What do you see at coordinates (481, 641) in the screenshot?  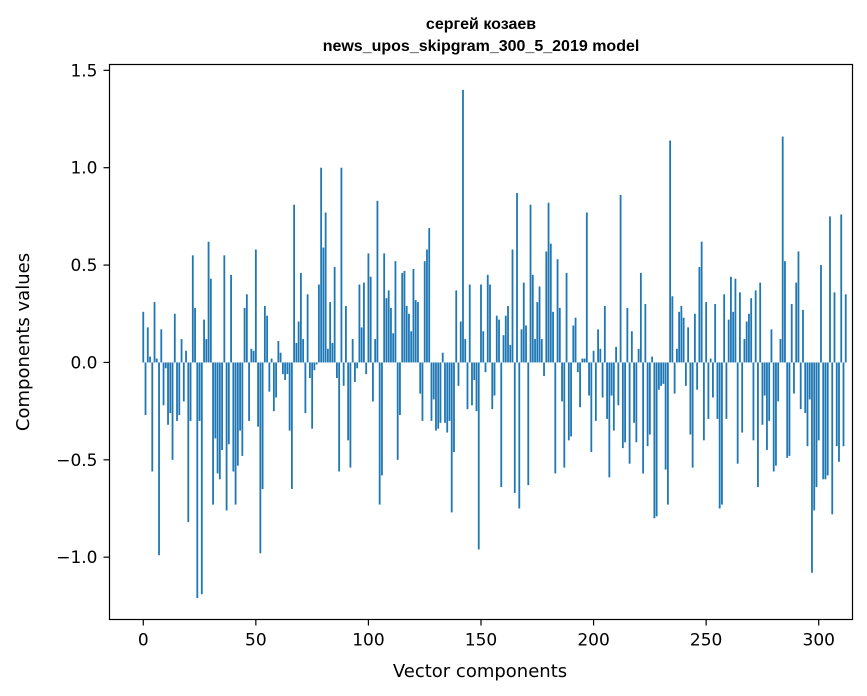 I see `x-tick-label: 150` at bounding box center [481, 641].